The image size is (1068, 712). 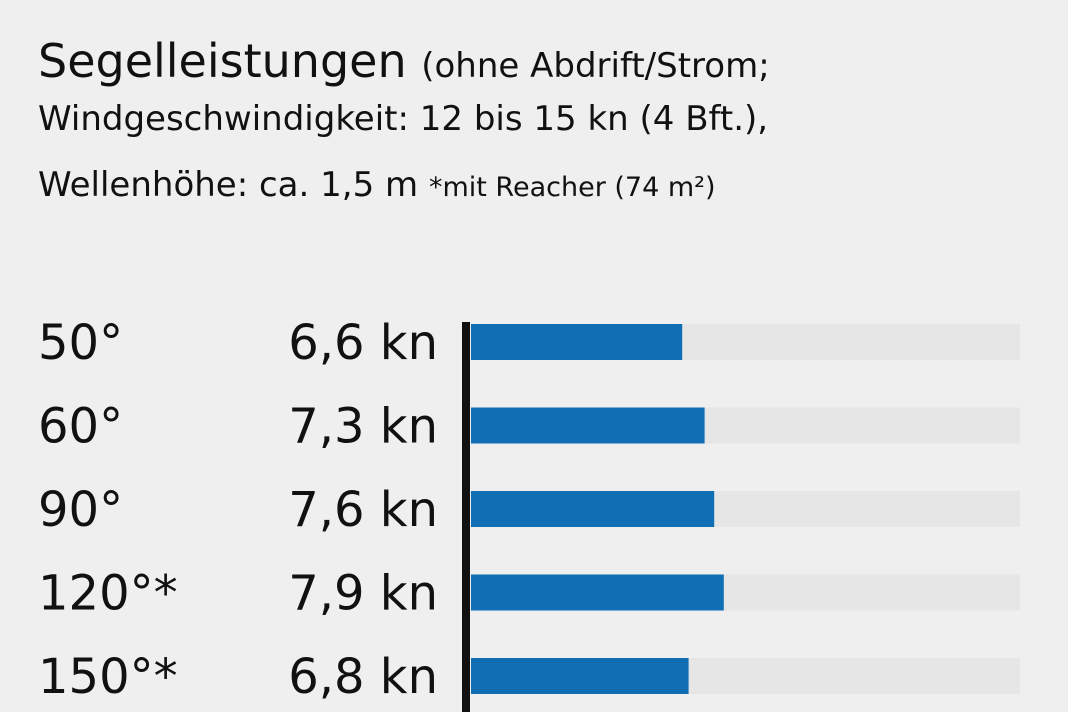 What do you see at coordinates (572, 187) in the screenshot?
I see `title-reacher-note: *mit Reacher (74 m²)` at bounding box center [572, 187].